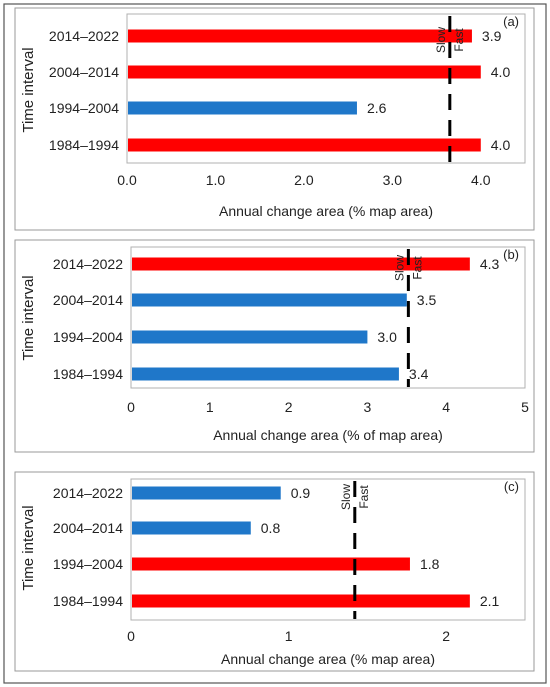 This screenshot has height=687, width=550. What do you see at coordinates (492, 36) in the screenshot?
I see `value-label: 3.9` at bounding box center [492, 36].